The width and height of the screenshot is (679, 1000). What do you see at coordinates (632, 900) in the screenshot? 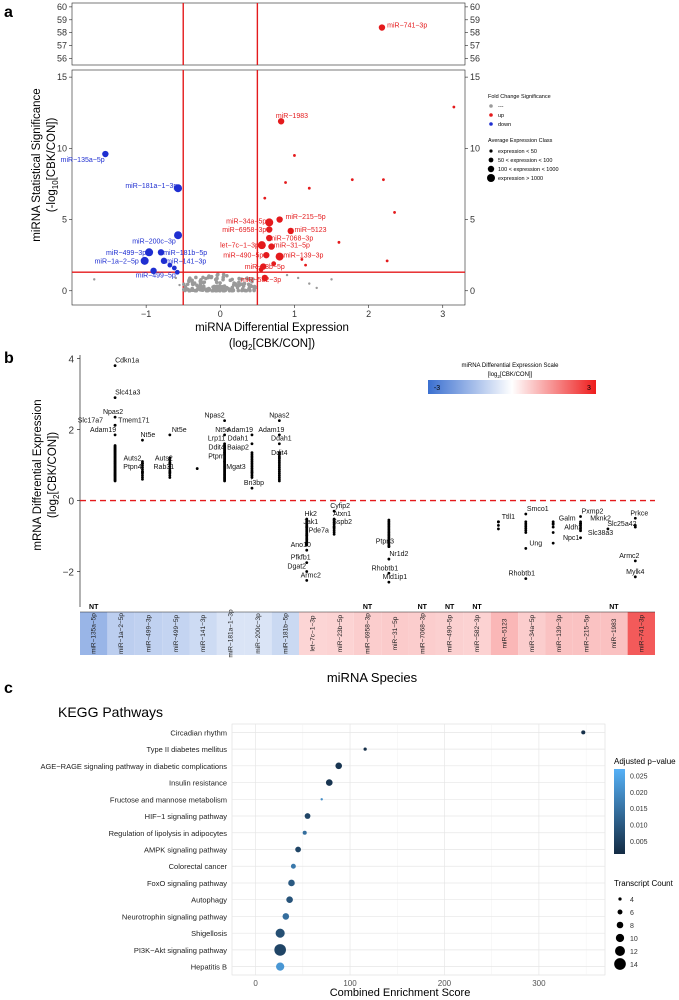
I see `count-legend-label: 4` at bounding box center [632, 900].